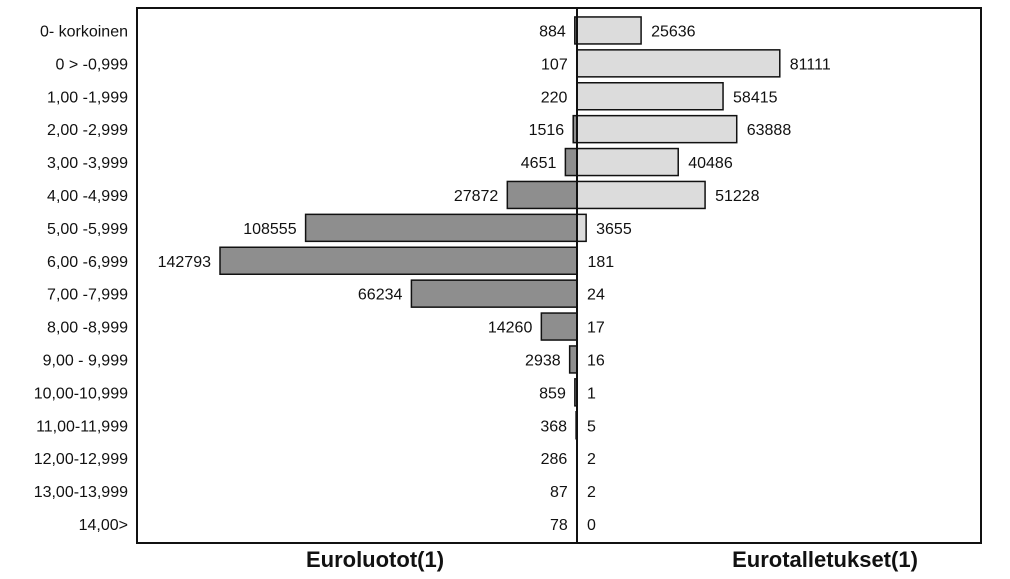  What do you see at coordinates (543, 360) in the screenshot?
I see `loans-value-label: 2938` at bounding box center [543, 360].